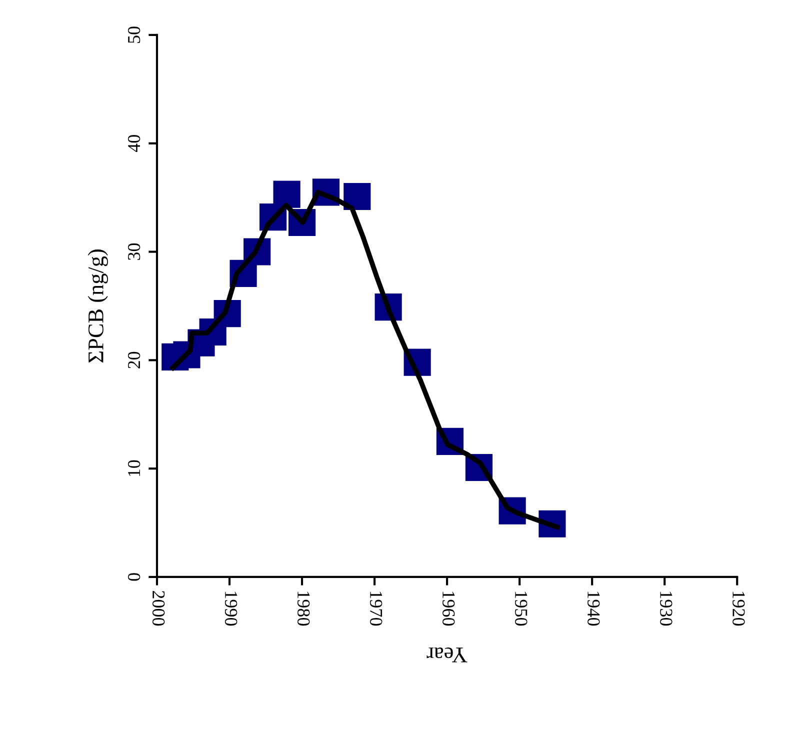 The height and width of the screenshot is (744, 785). Describe the element at coordinates (304, 609) in the screenshot. I see `x-tick-label: 1980` at that location.